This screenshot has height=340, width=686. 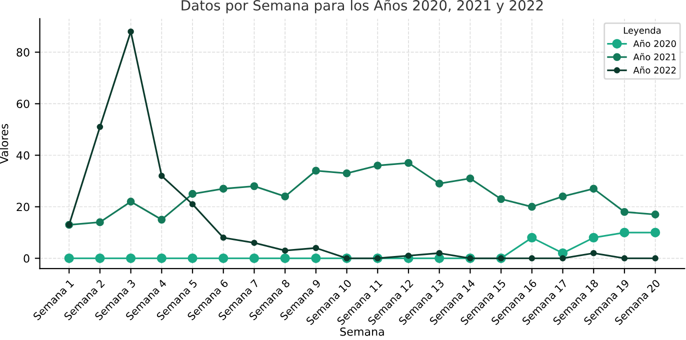 I want to click on x-axis-title: Semana, so click(x=362, y=331).